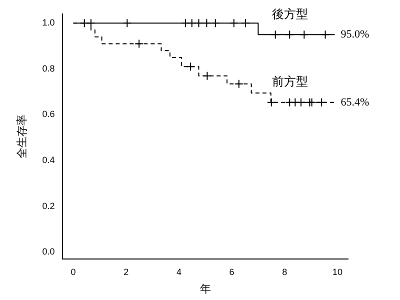  Describe the element at coordinates (126, 271) in the screenshot. I see `x-tick-label: 2` at that location.